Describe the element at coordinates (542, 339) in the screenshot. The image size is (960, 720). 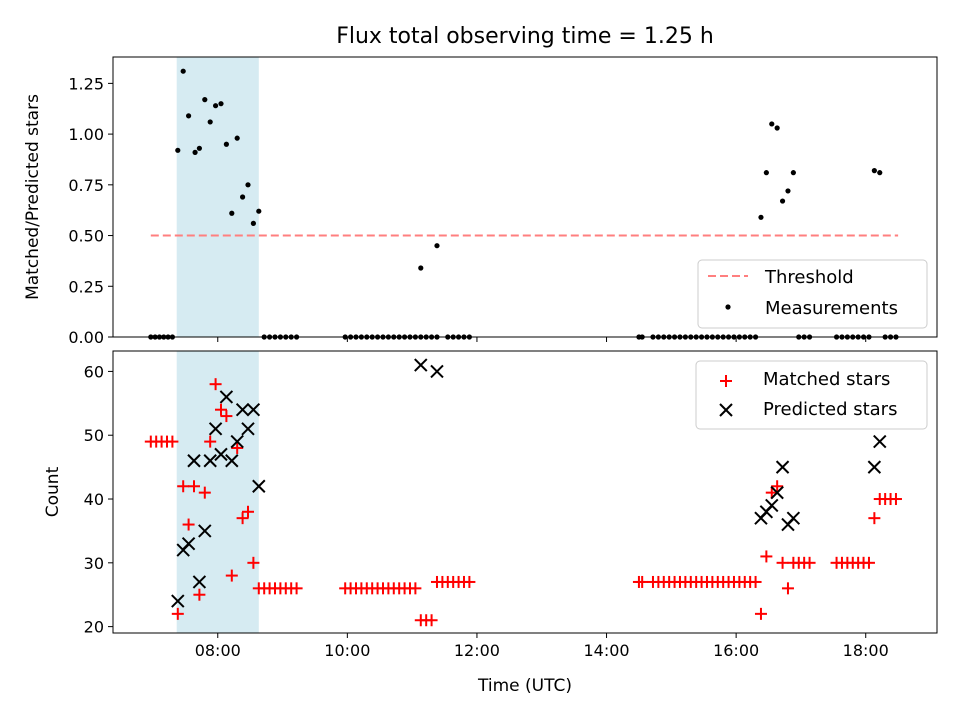
I see `top-x-ticks` at that location.